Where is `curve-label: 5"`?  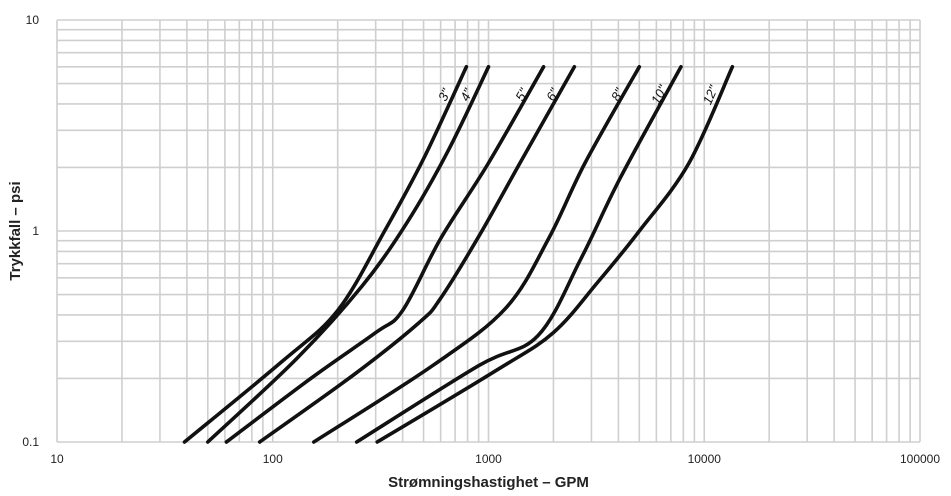 curve-label: 5" is located at coordinates (522, 94).